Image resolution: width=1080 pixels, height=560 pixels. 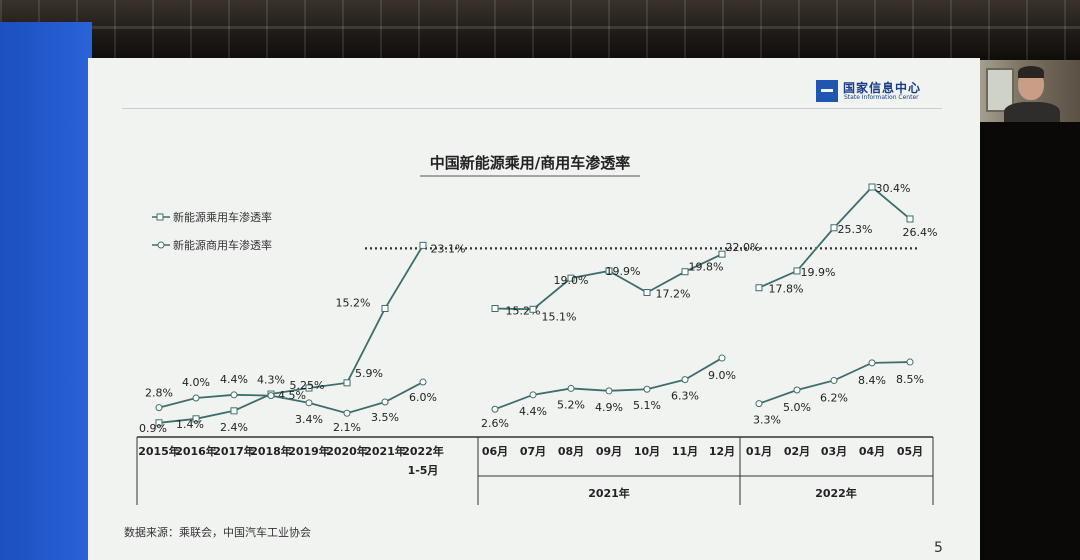 I want to click on m2022-commercial-data-label: 3.3%, so click(x=767, y=420).